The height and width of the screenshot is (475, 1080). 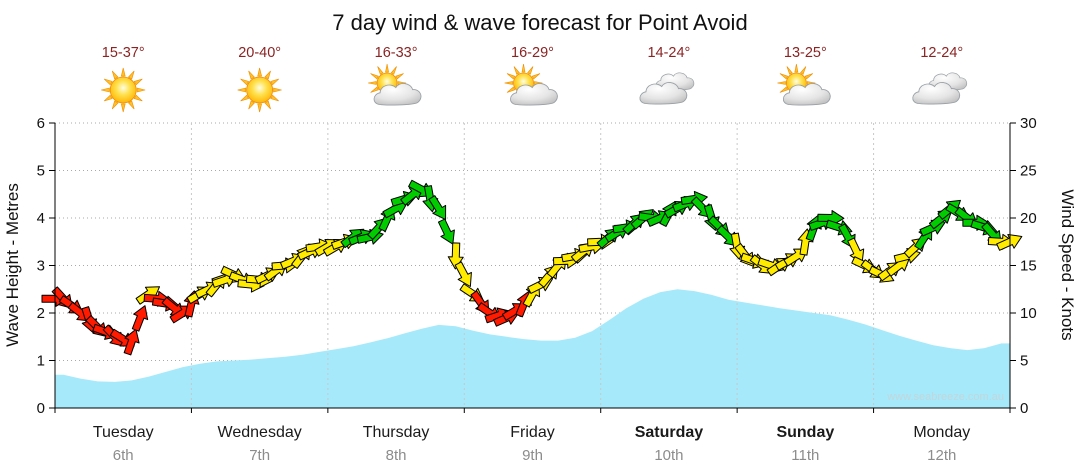 What do you see at coordinates (41, 266) in the screenshot?
I see `left-tick-label: 3` at bounding box center [41, 266].